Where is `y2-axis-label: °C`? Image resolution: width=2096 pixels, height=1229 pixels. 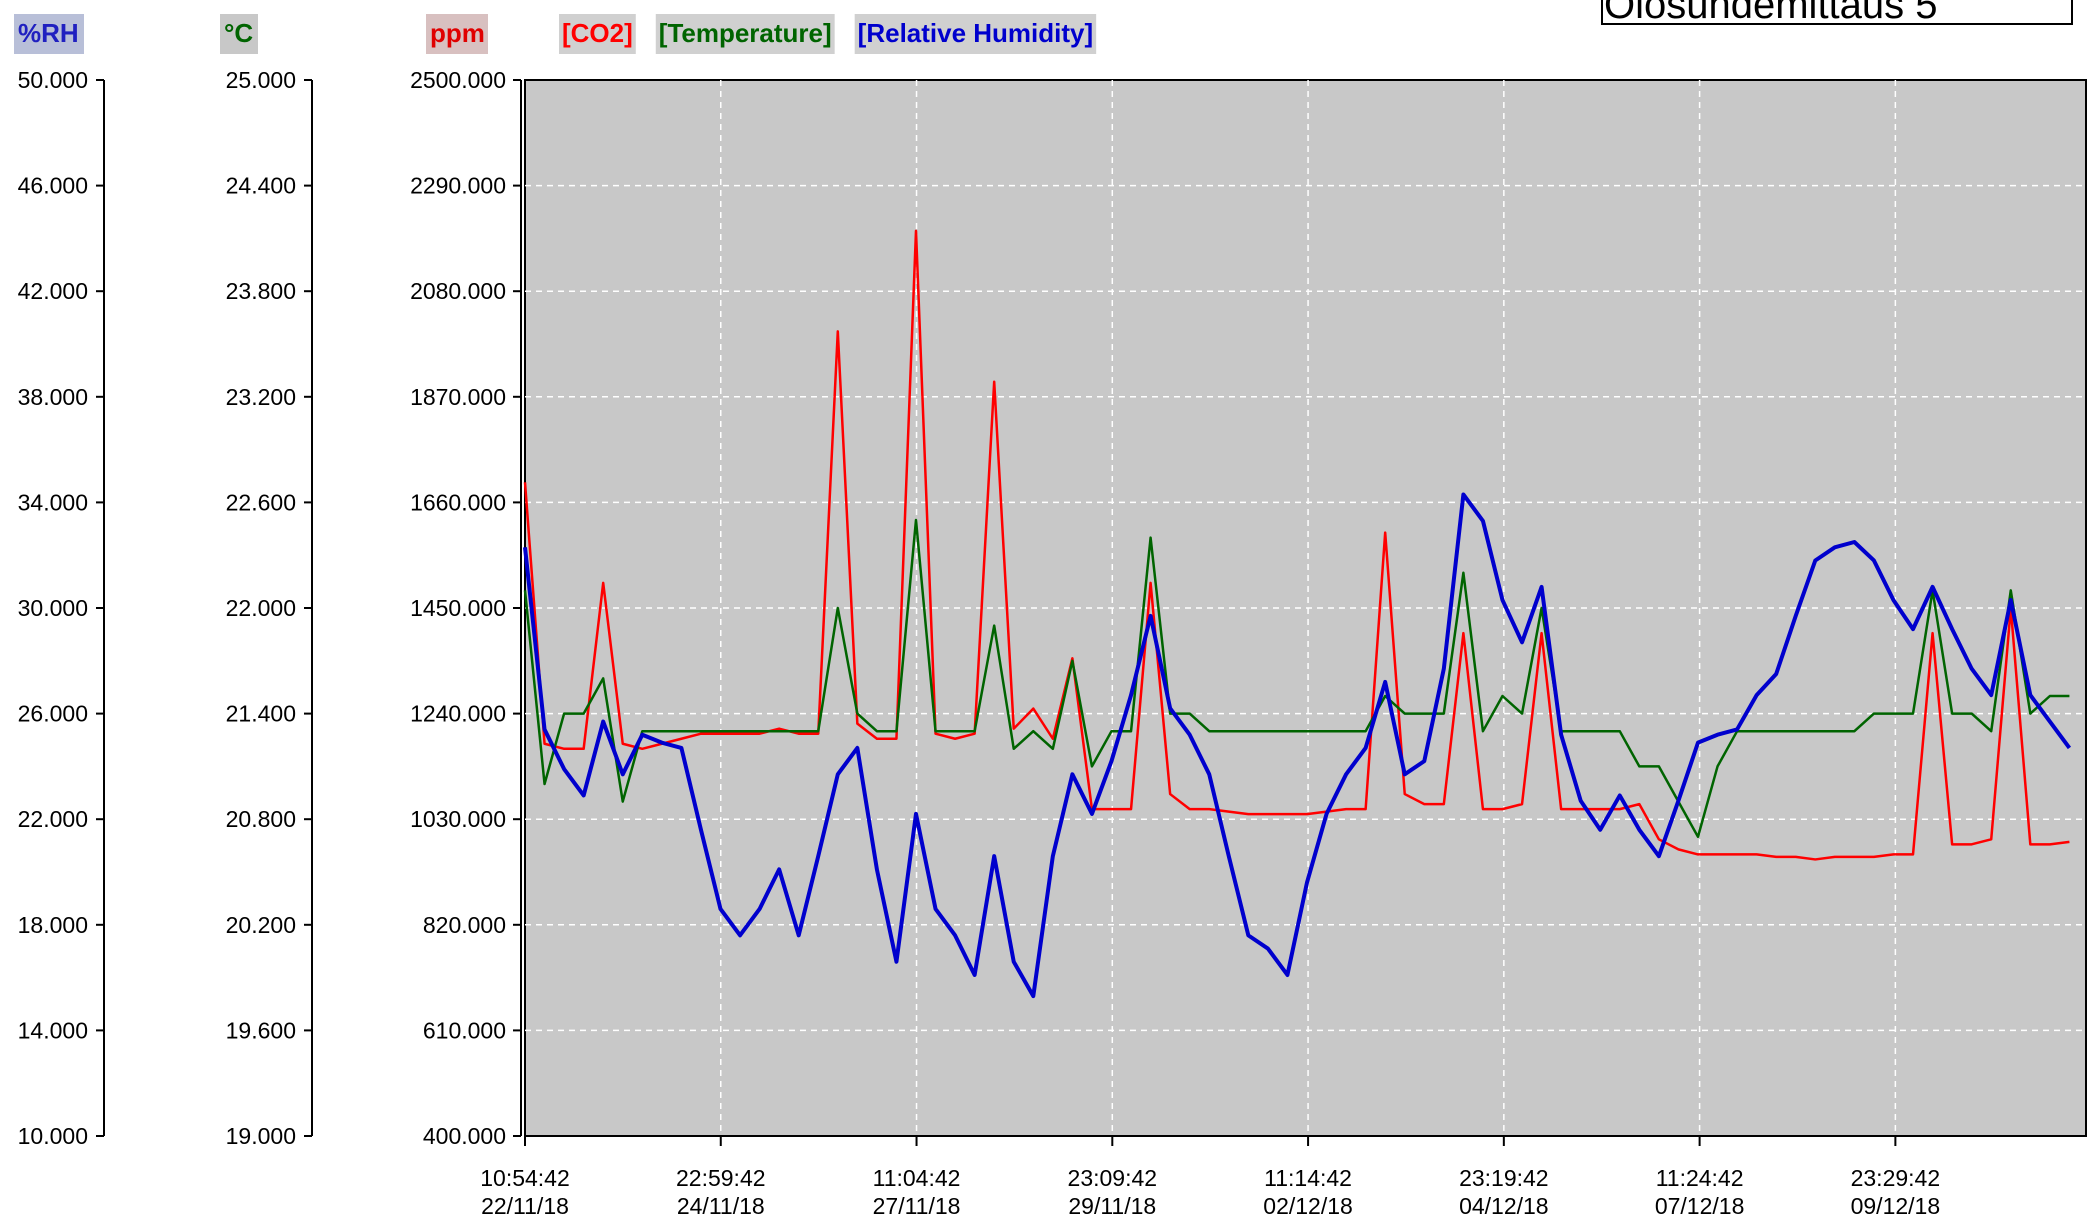 y2-axis-label: °C is located at coordinates (238, 33).